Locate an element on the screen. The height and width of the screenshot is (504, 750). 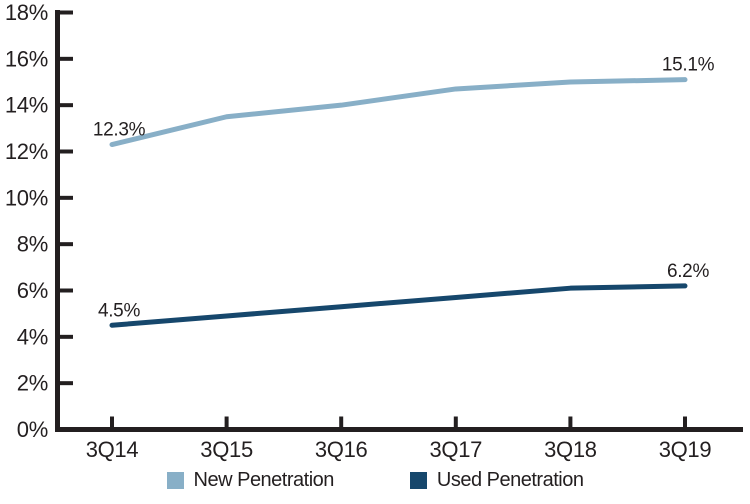
data-point-label: 15.1% is located at coordinates (688, 65).